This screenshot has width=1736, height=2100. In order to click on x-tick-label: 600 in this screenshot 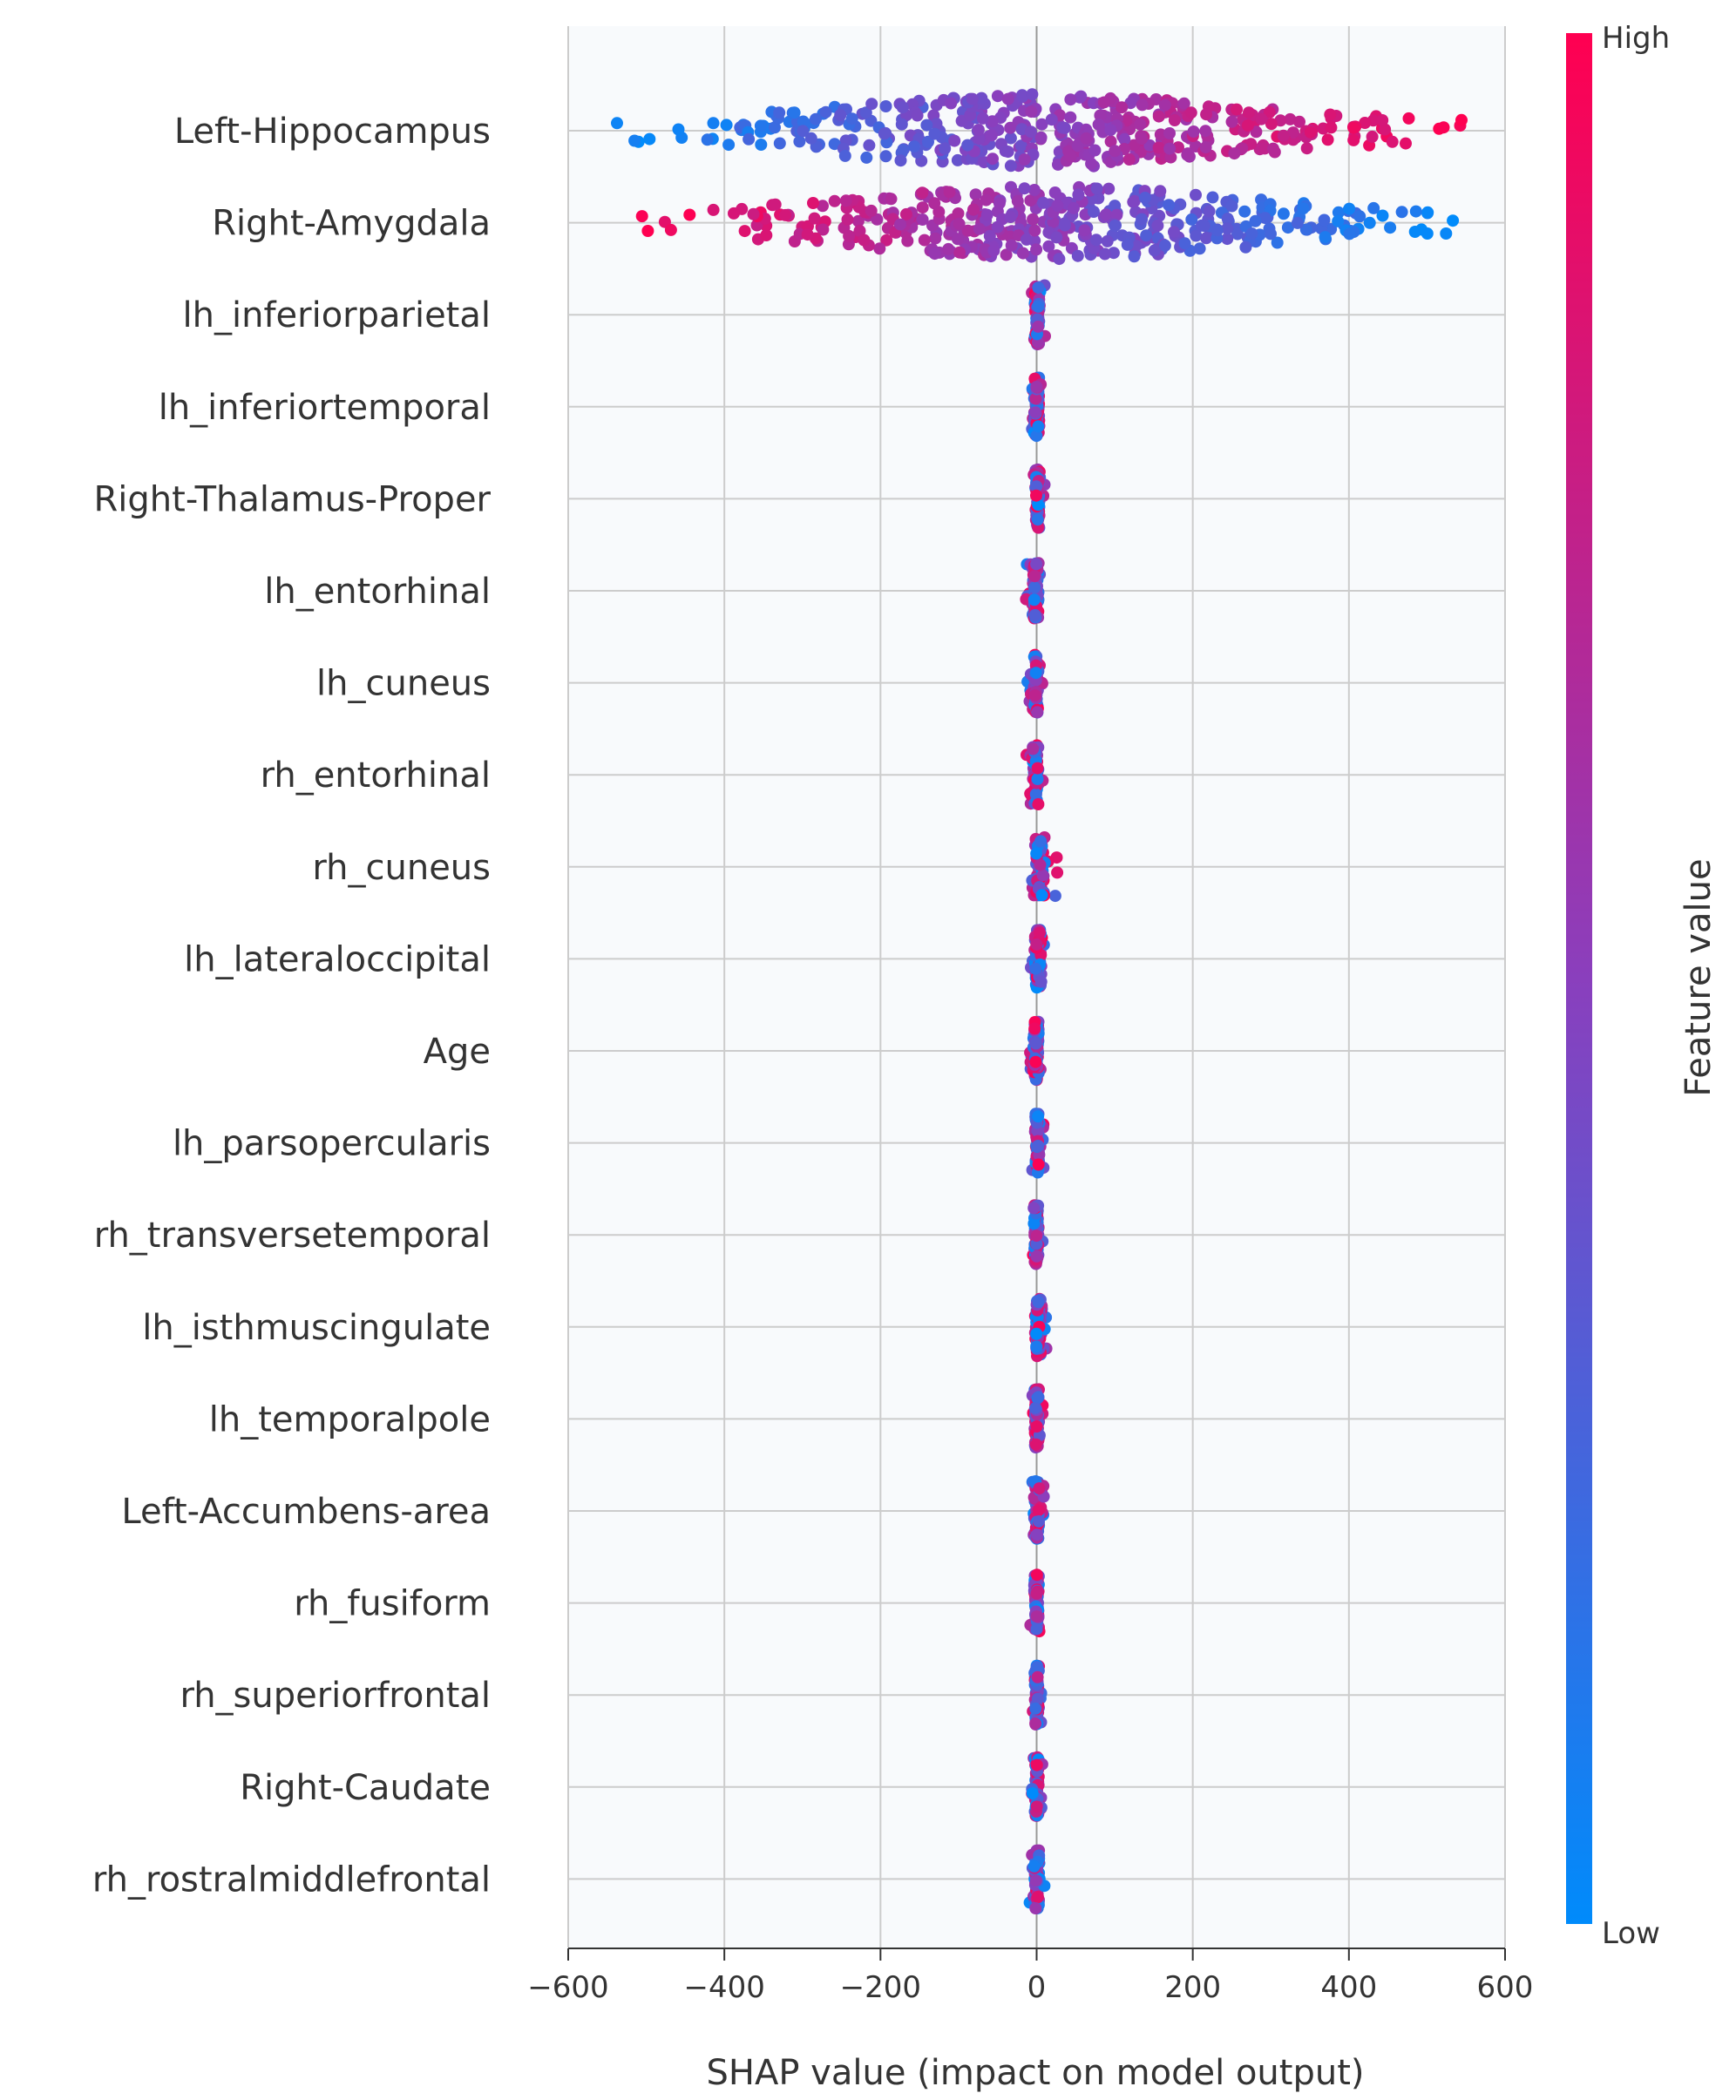, I will do `click(1505, 1987)`.